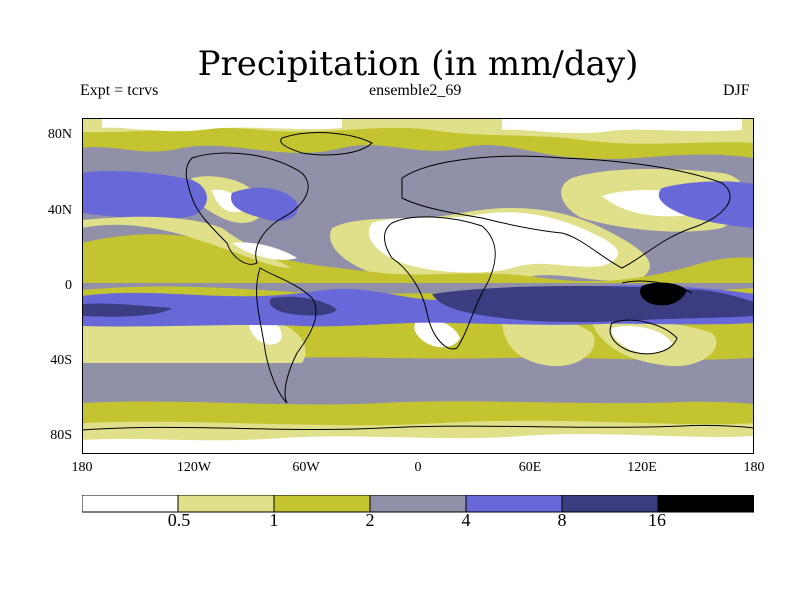  I want to click on field-itcz-white, so click(264, 251).